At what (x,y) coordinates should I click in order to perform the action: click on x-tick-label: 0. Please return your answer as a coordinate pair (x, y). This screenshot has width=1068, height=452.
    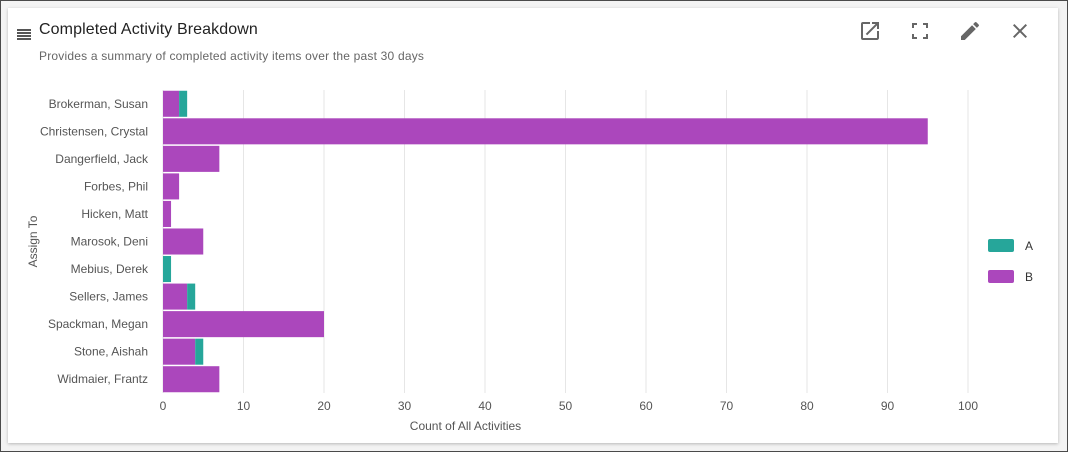
    Looking at the image, I should click on (163, 406).